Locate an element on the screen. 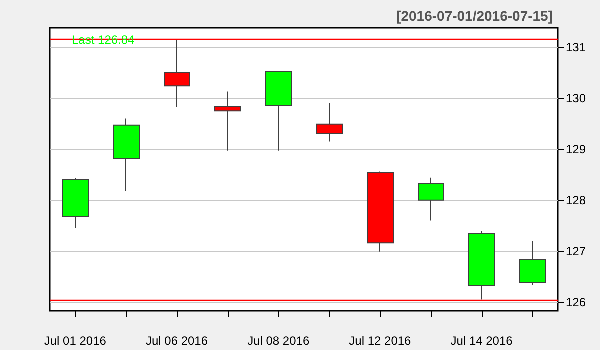 This screenshot has height=350, width=600. y-tick-label: 130 is located at coordinates (576, 98).